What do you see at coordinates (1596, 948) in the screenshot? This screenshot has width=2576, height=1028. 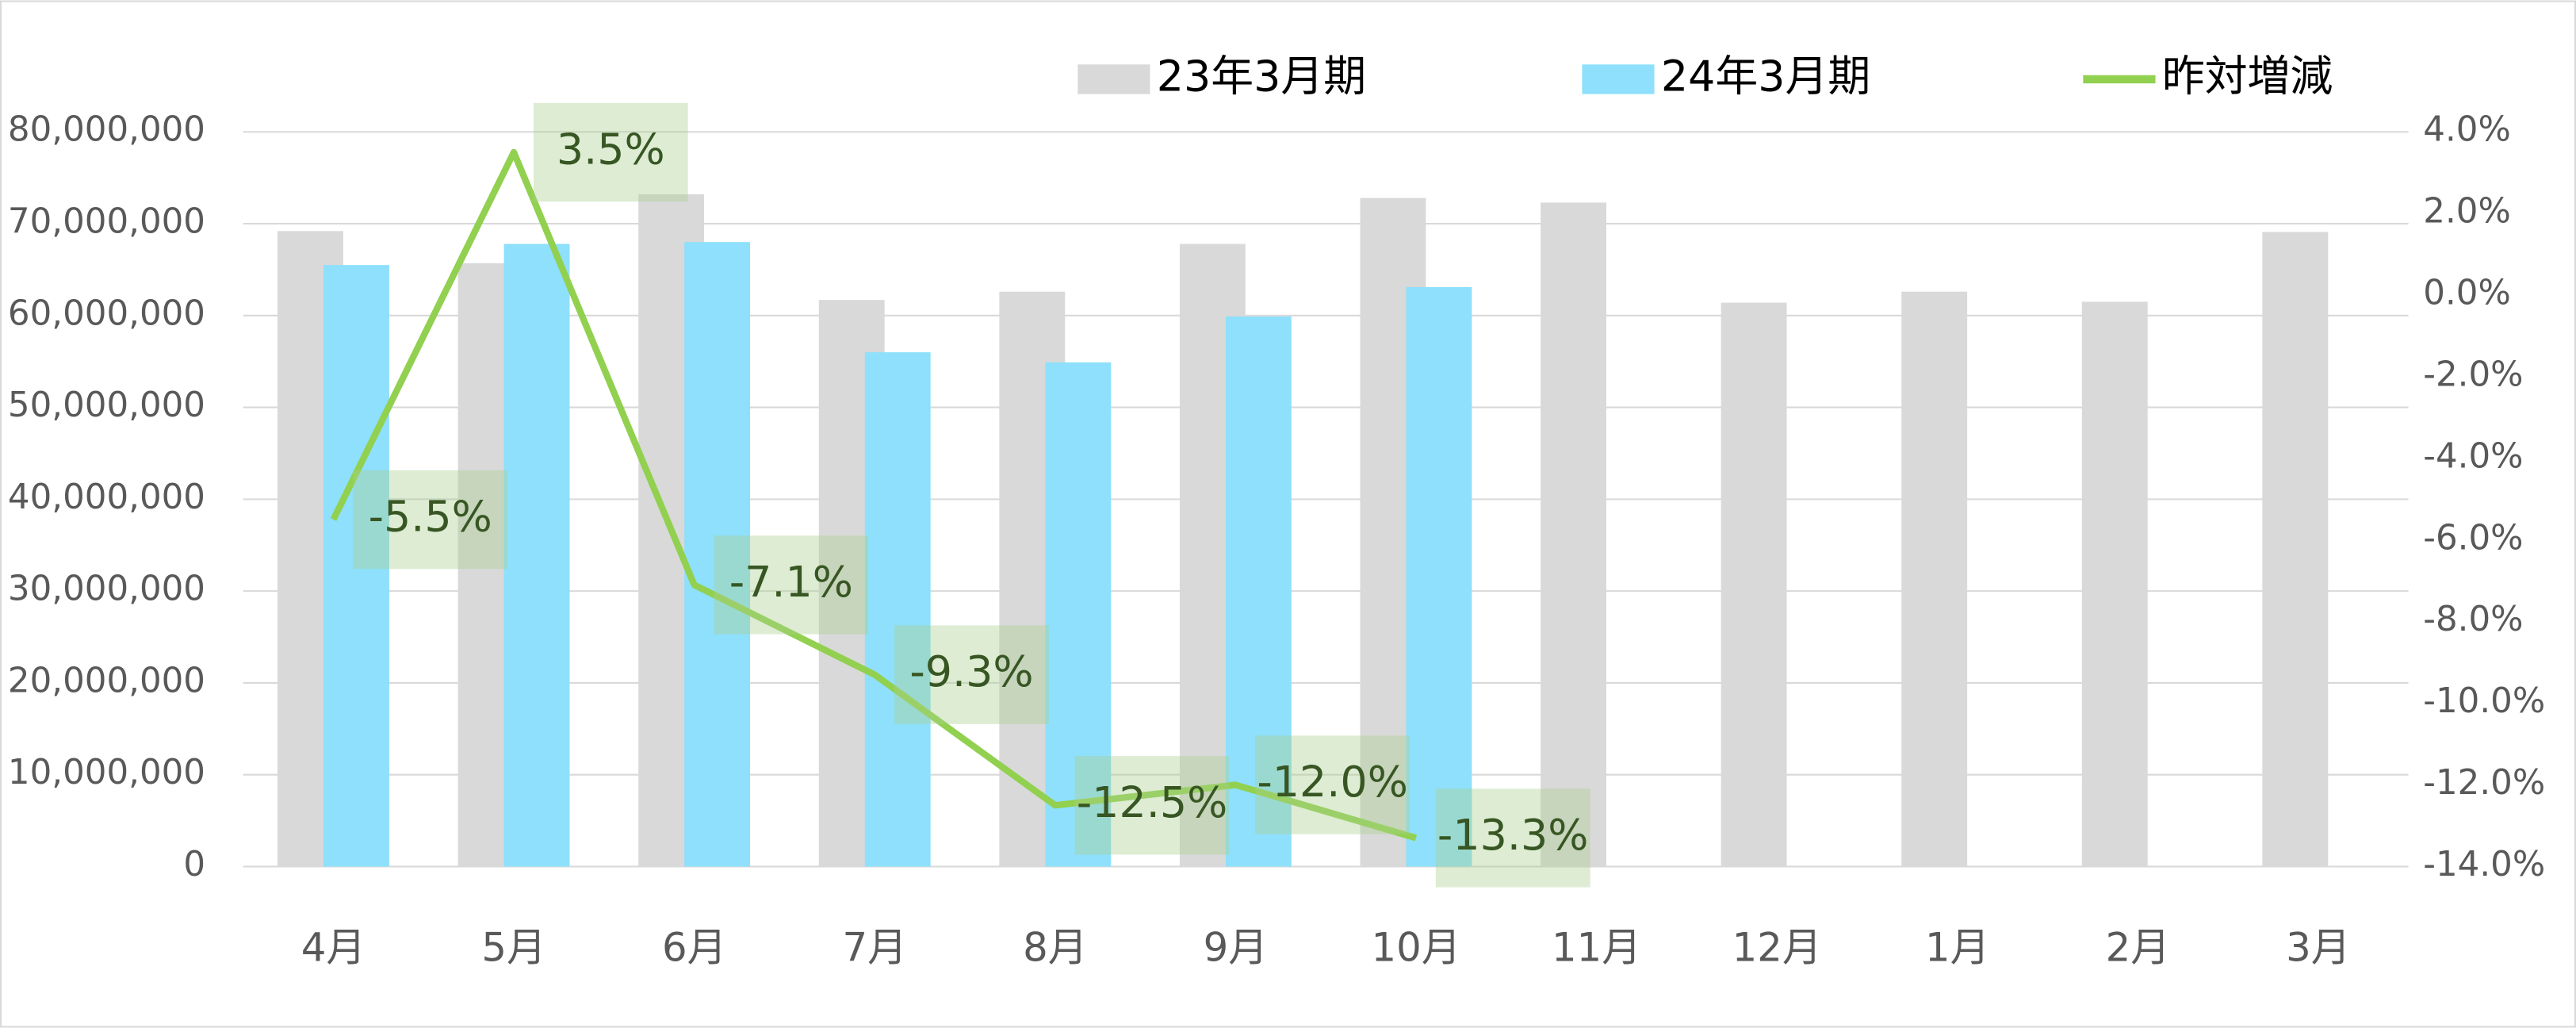 I see `x-tick-label: 11月` at bounding box center [1596, 948].